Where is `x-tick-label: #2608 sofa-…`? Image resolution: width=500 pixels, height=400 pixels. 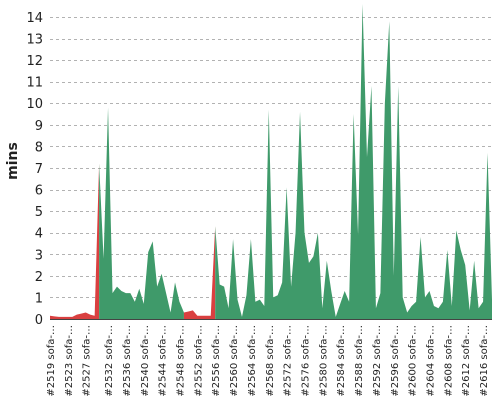 x-tick-label: #2608 sofa-… is located at coordinates (448, 361).